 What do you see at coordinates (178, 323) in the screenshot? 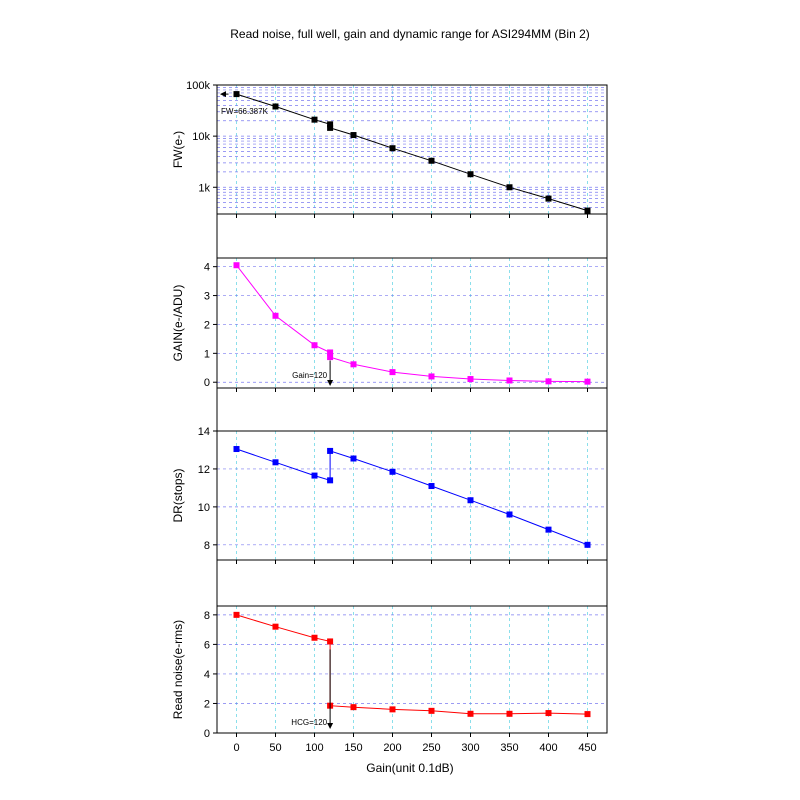
I see `y-axis-label: GAIN(e-/ADU)` at bounding box center [178, 323].